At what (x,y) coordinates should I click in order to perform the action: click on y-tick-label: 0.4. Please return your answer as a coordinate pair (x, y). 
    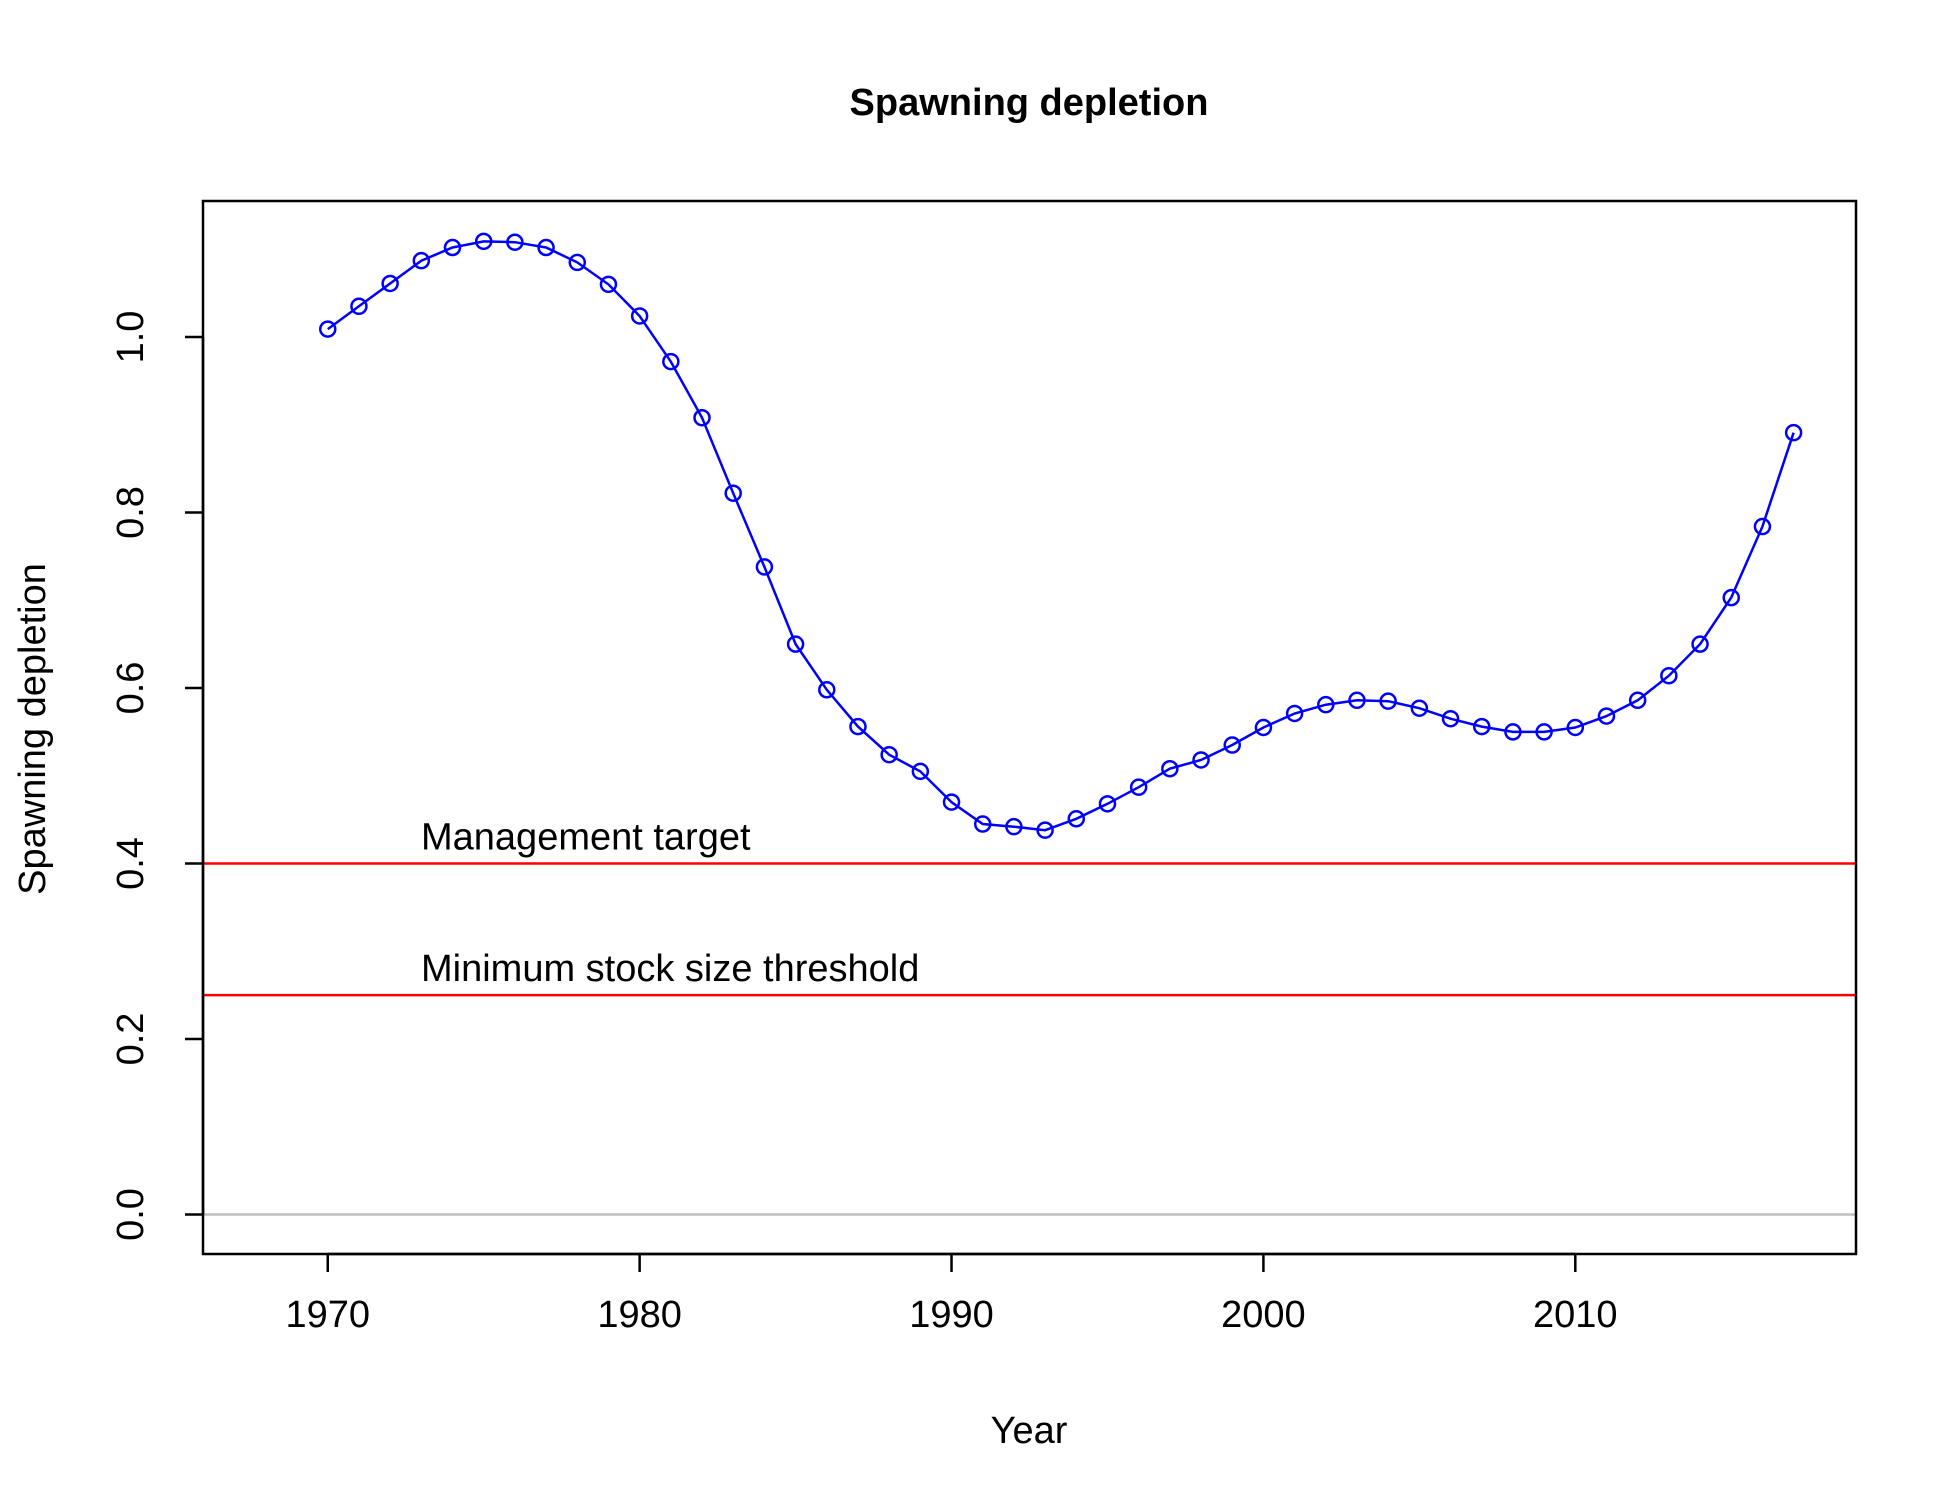
    Looking at the image, I should click on (131, 863).